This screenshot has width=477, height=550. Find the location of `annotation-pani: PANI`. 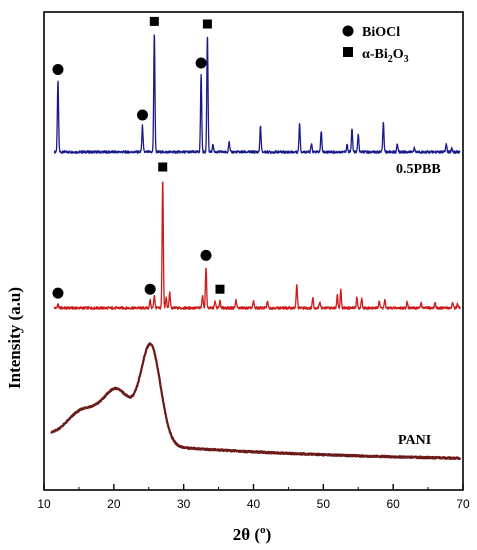

annotation-pani: PANI is located at coordinates (414, 440).